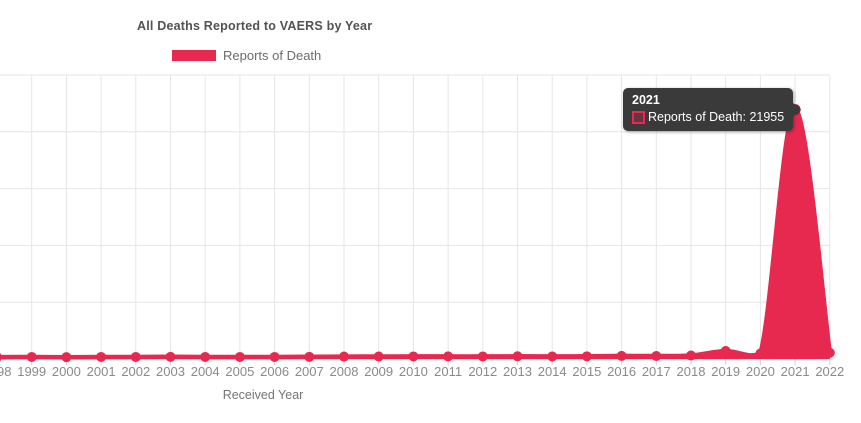 The width and height of the screenshot is (861, 423). Describe the element at coordinates (517, 356) in the screenshot. I see `data-point-2013` at that location.